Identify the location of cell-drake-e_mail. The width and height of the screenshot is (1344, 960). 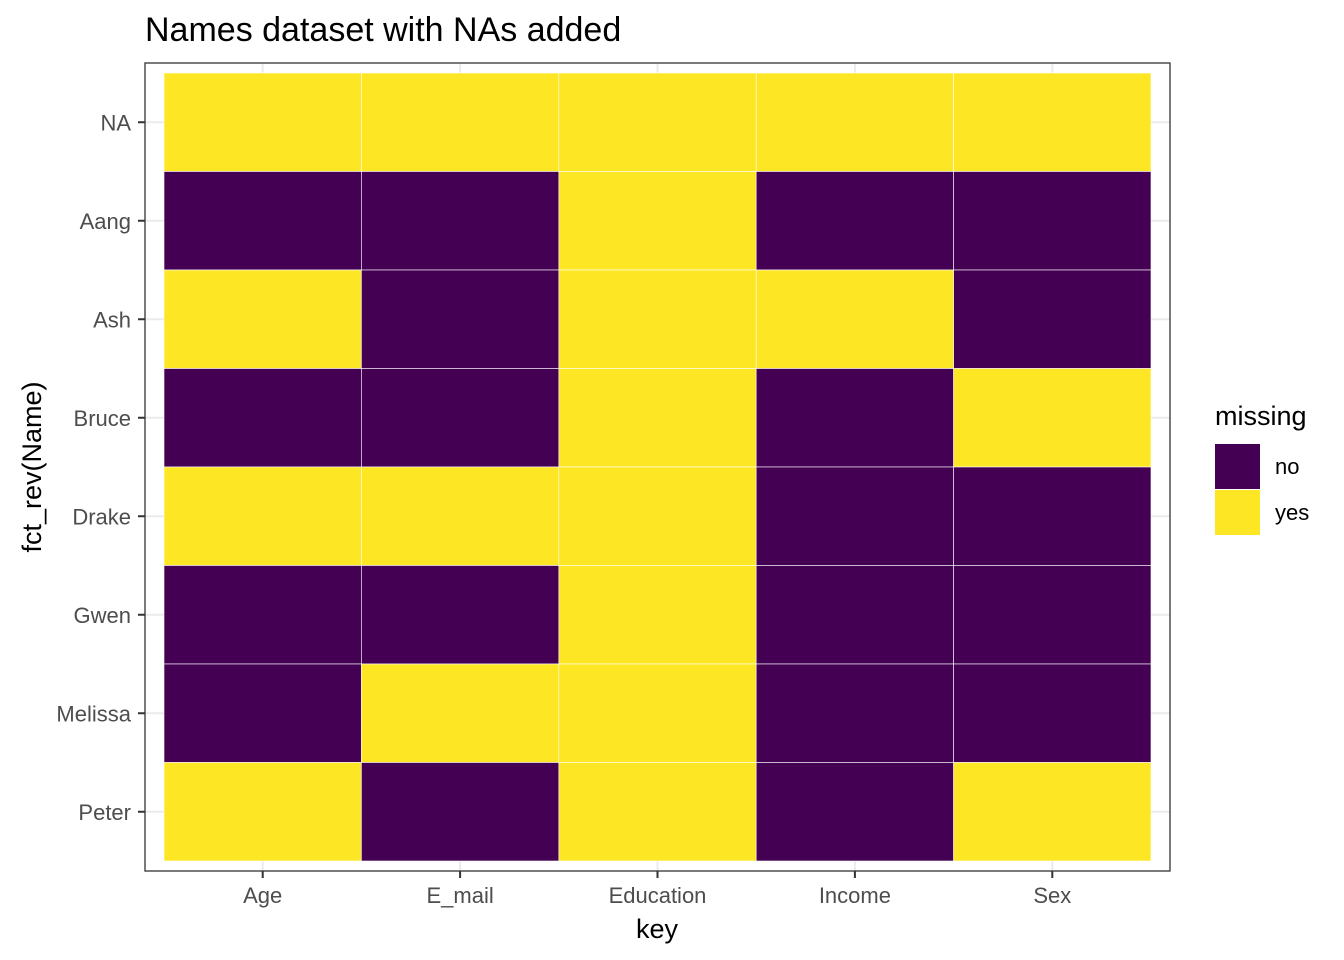
(460, 516).